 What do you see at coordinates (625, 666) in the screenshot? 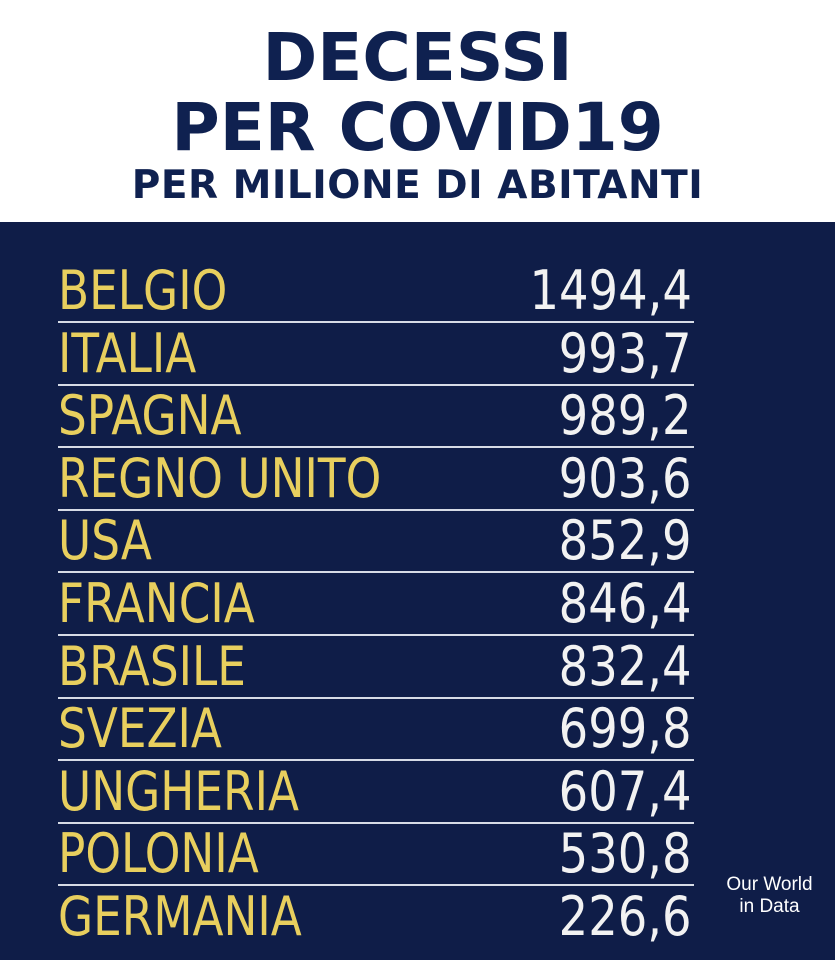
I see `deaths-per-million-value: 832,4` at bounding box center [625, 666].